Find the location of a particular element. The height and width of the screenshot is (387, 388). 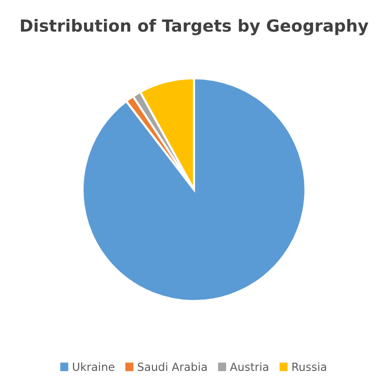

legend-label: Ukraine is located at coordinates (93, 366).